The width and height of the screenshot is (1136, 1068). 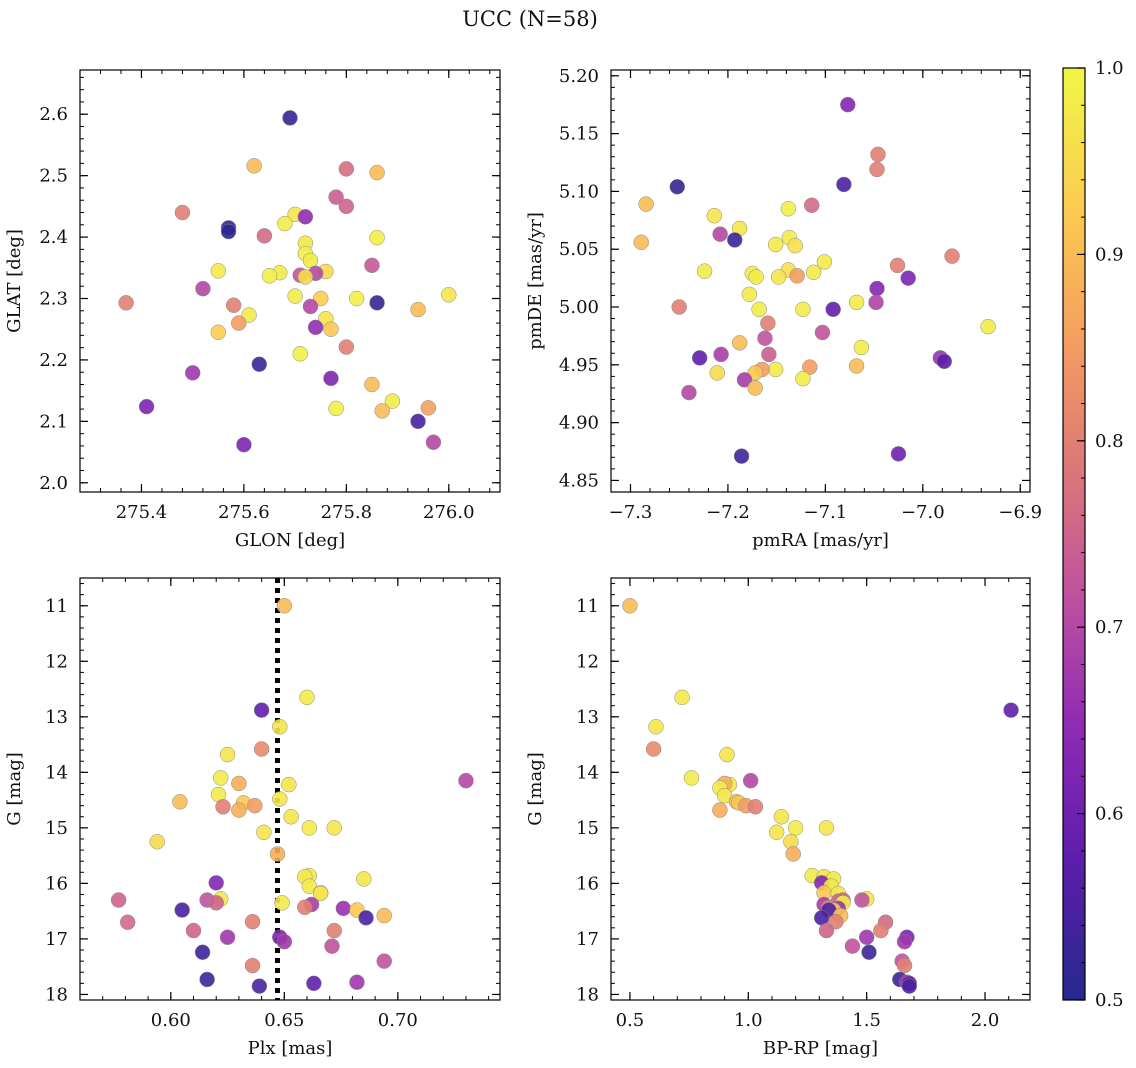 What do you see at coordinates (56, 772) in the screenshot?
I see `y-tick-label: 14` at bounding box center [56, 772].